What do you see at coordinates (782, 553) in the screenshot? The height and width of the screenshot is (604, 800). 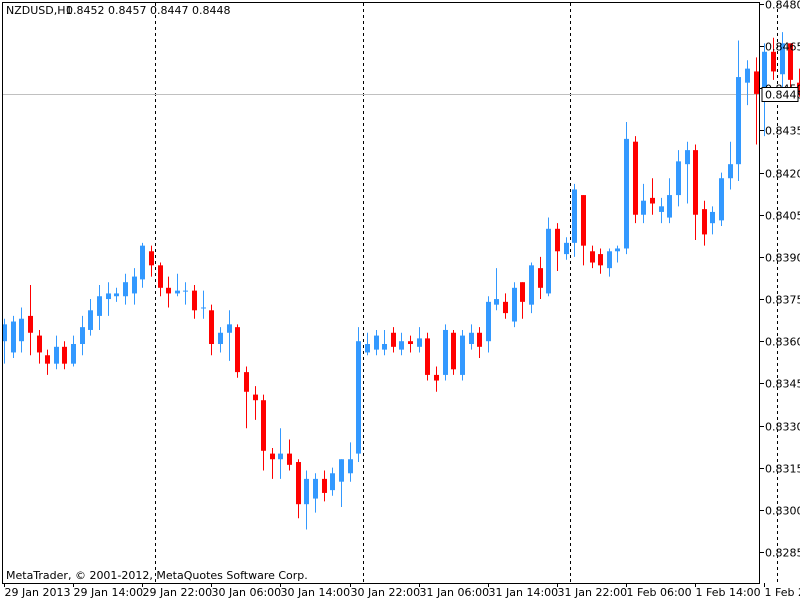 I see `price-tick-label: 0.8285` at bounding box center [782, 553].